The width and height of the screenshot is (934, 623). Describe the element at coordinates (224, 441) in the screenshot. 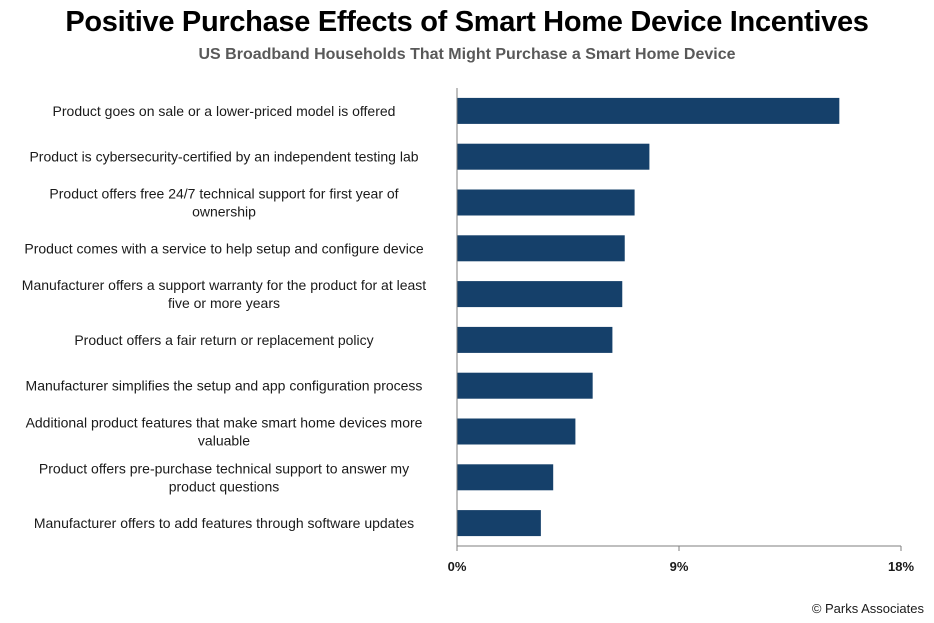

I see `category-label-line: valuable` at that location.